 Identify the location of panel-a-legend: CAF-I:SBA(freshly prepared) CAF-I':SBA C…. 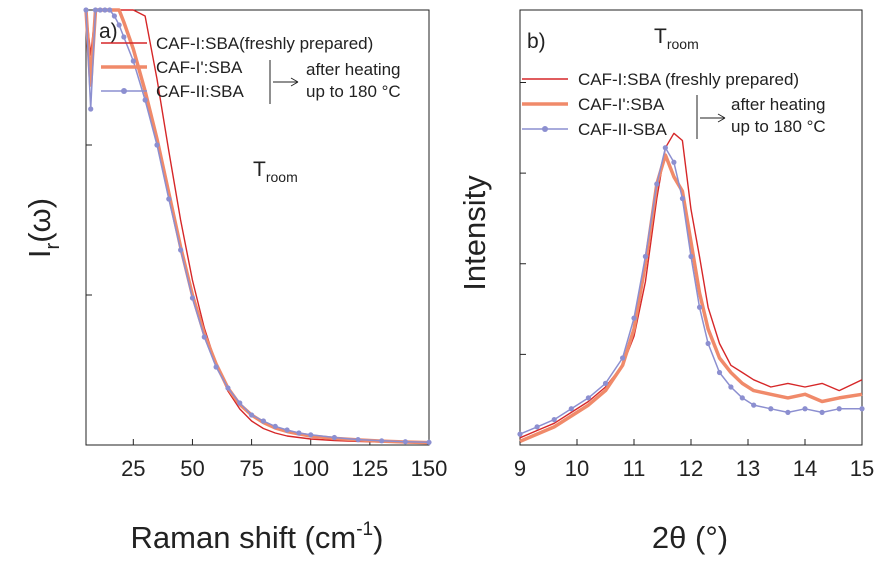
(251, 69).